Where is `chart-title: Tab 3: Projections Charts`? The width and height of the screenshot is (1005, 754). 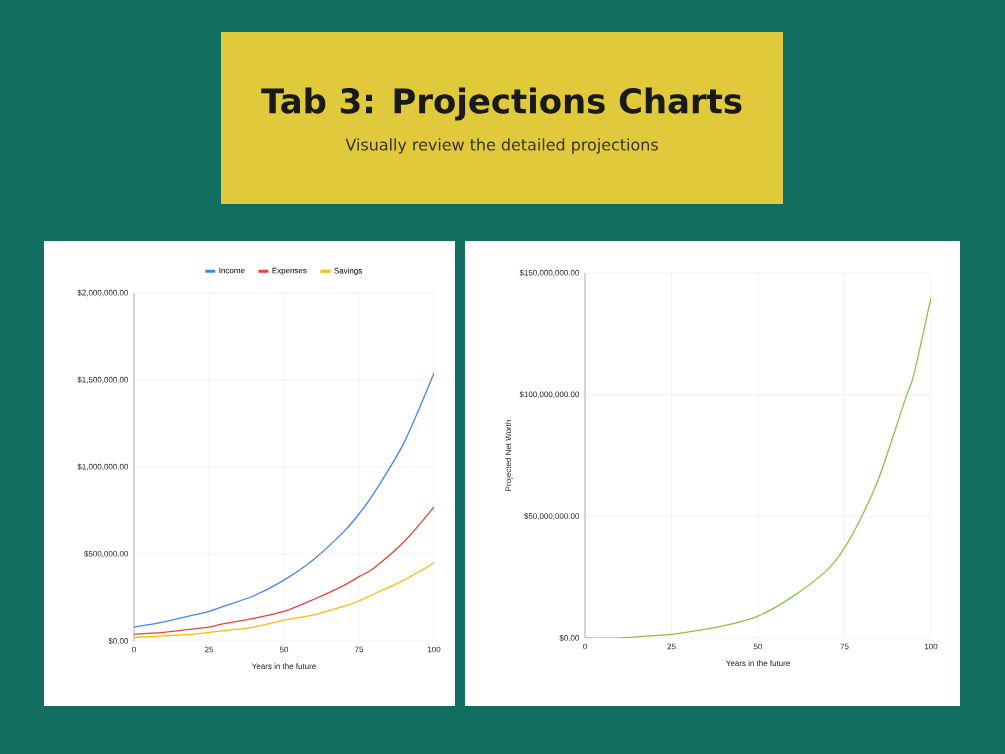 chart-title: Tab 3: Projections Charts is located at coordinates (501, 104).